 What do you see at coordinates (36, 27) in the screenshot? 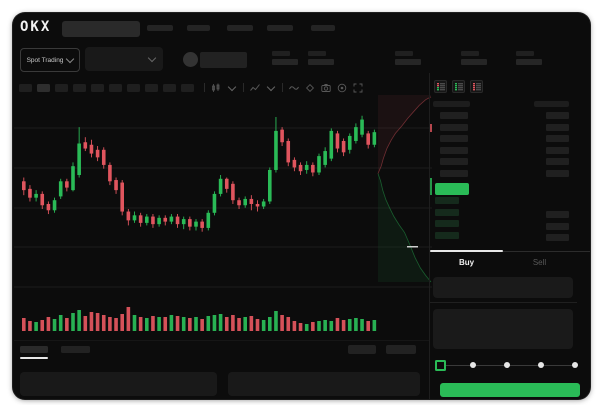
I see `okx-logo: OKX` at bounding box center [36, 27].